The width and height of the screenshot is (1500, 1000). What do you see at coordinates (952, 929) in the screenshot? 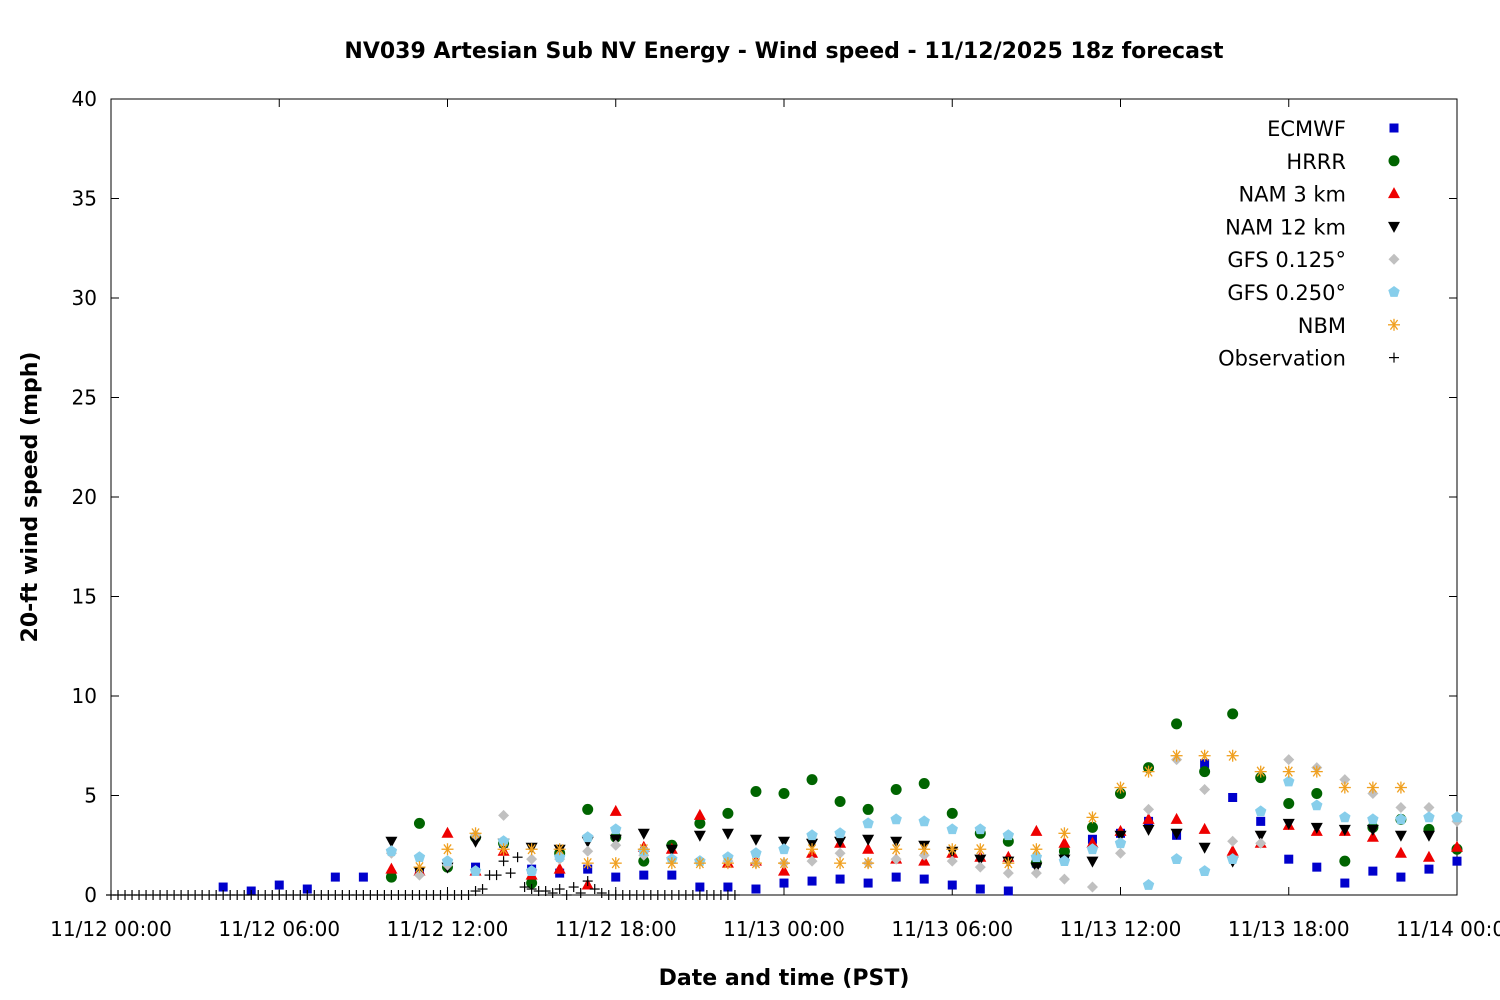
I see `x-tick-label: 11/13 06:00` at bounding box center [952, 929].